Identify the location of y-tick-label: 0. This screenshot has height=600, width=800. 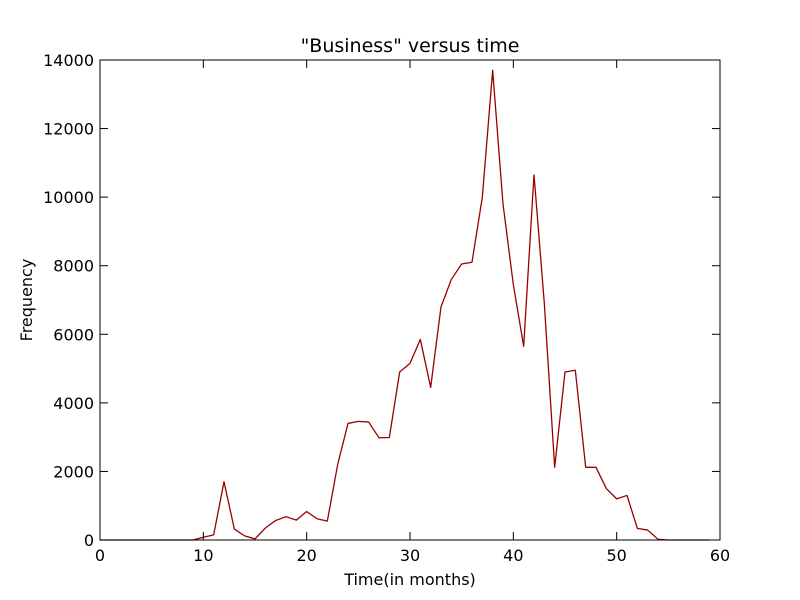
(89, 540).